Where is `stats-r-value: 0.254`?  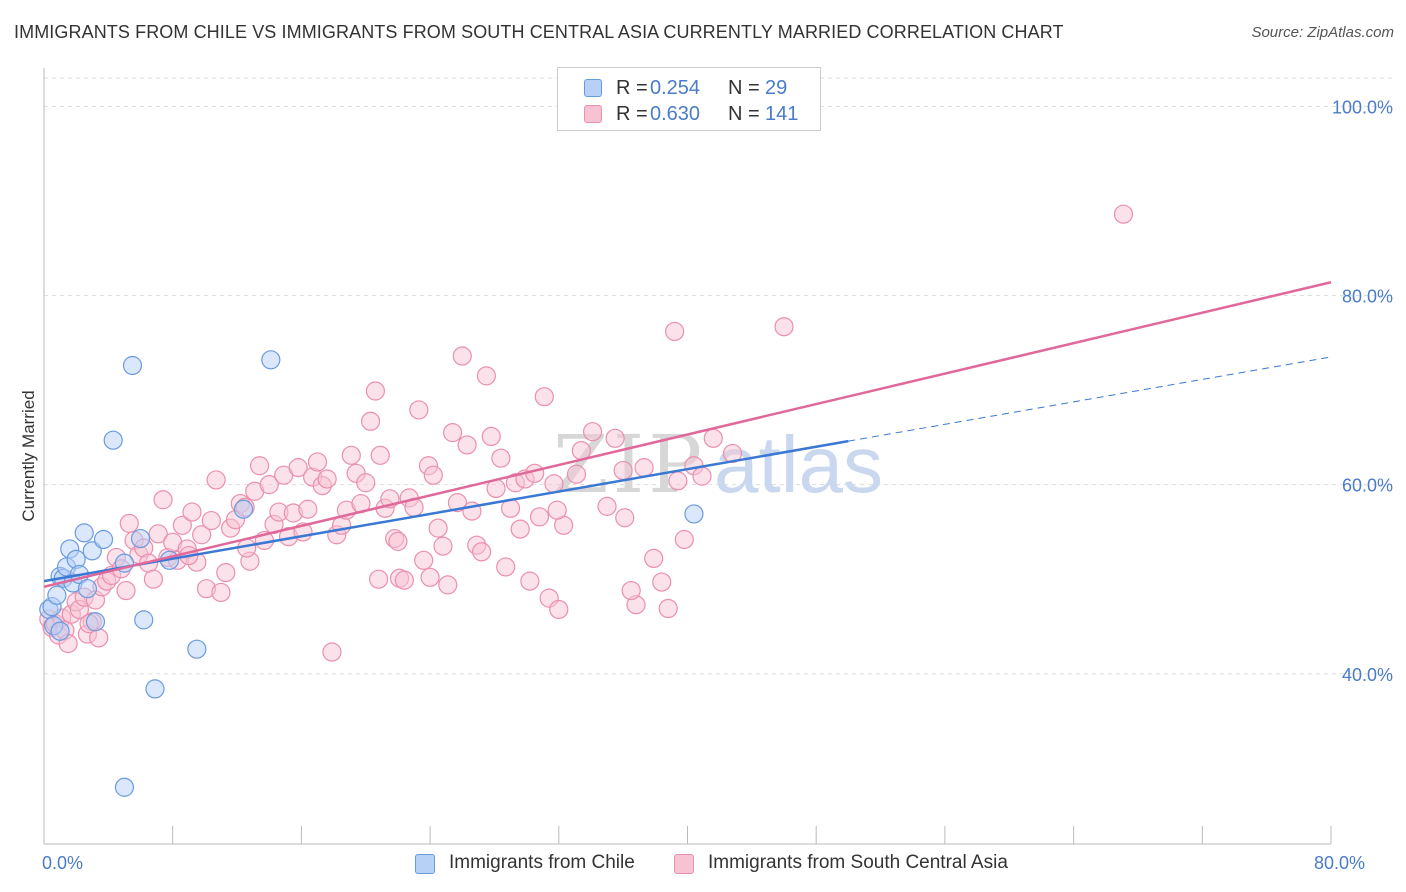
stats-r-value: 0.254 is located at coordinates (675, 88).